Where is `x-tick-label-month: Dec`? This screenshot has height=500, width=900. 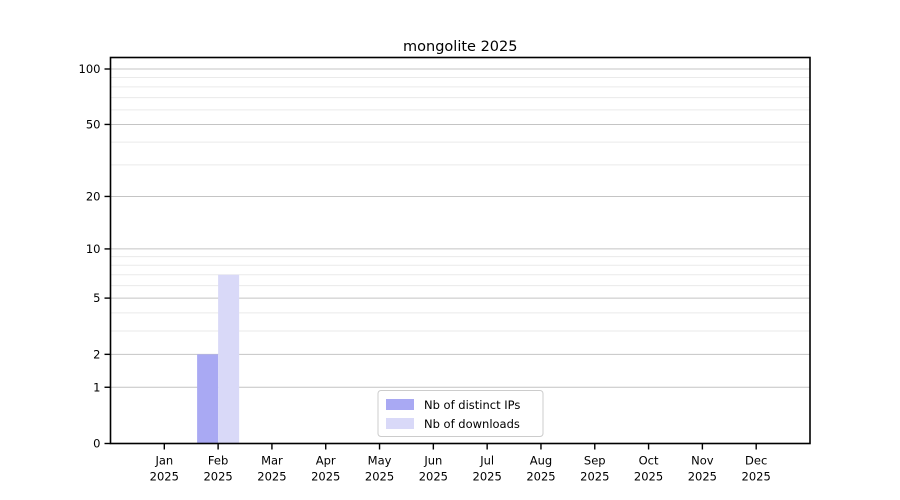 x-tick-label-month: Dec is located at coordinates (756, 461).